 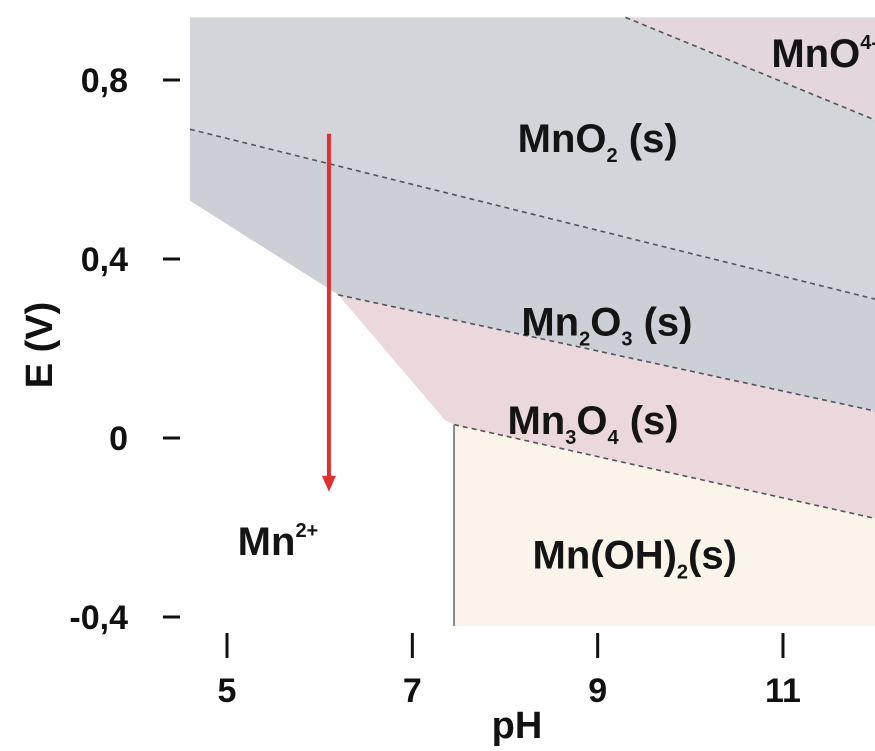 I want to click on x-tick-label: 7, so click(x=412, y=691).